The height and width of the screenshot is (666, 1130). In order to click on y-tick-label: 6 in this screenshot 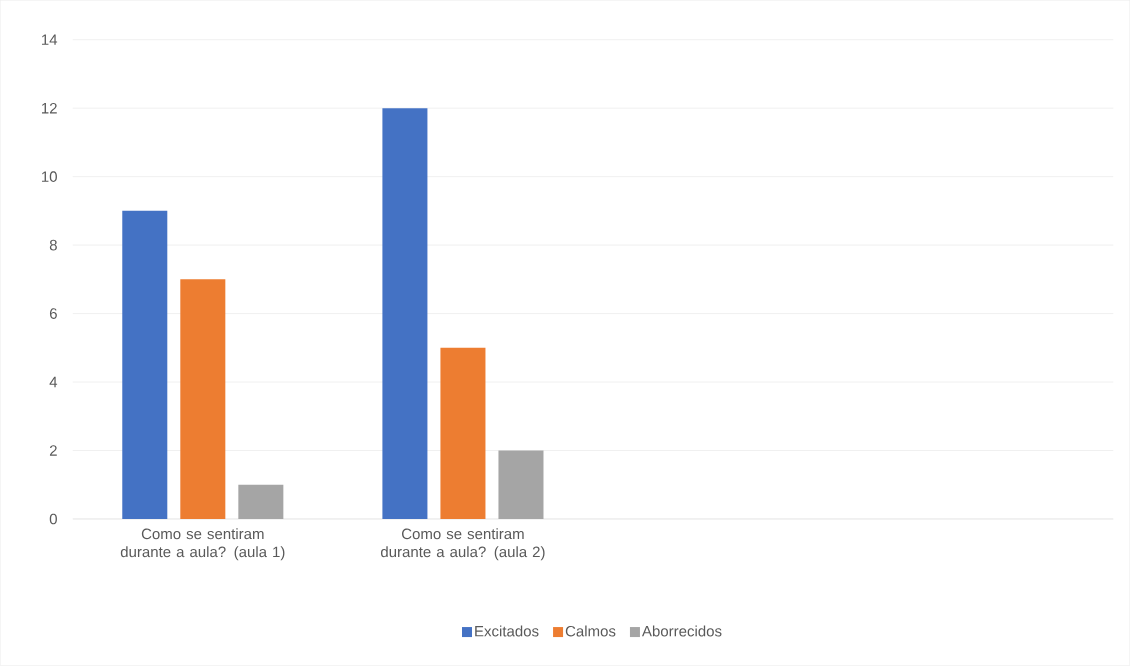, I will do `click(53, 313)`.